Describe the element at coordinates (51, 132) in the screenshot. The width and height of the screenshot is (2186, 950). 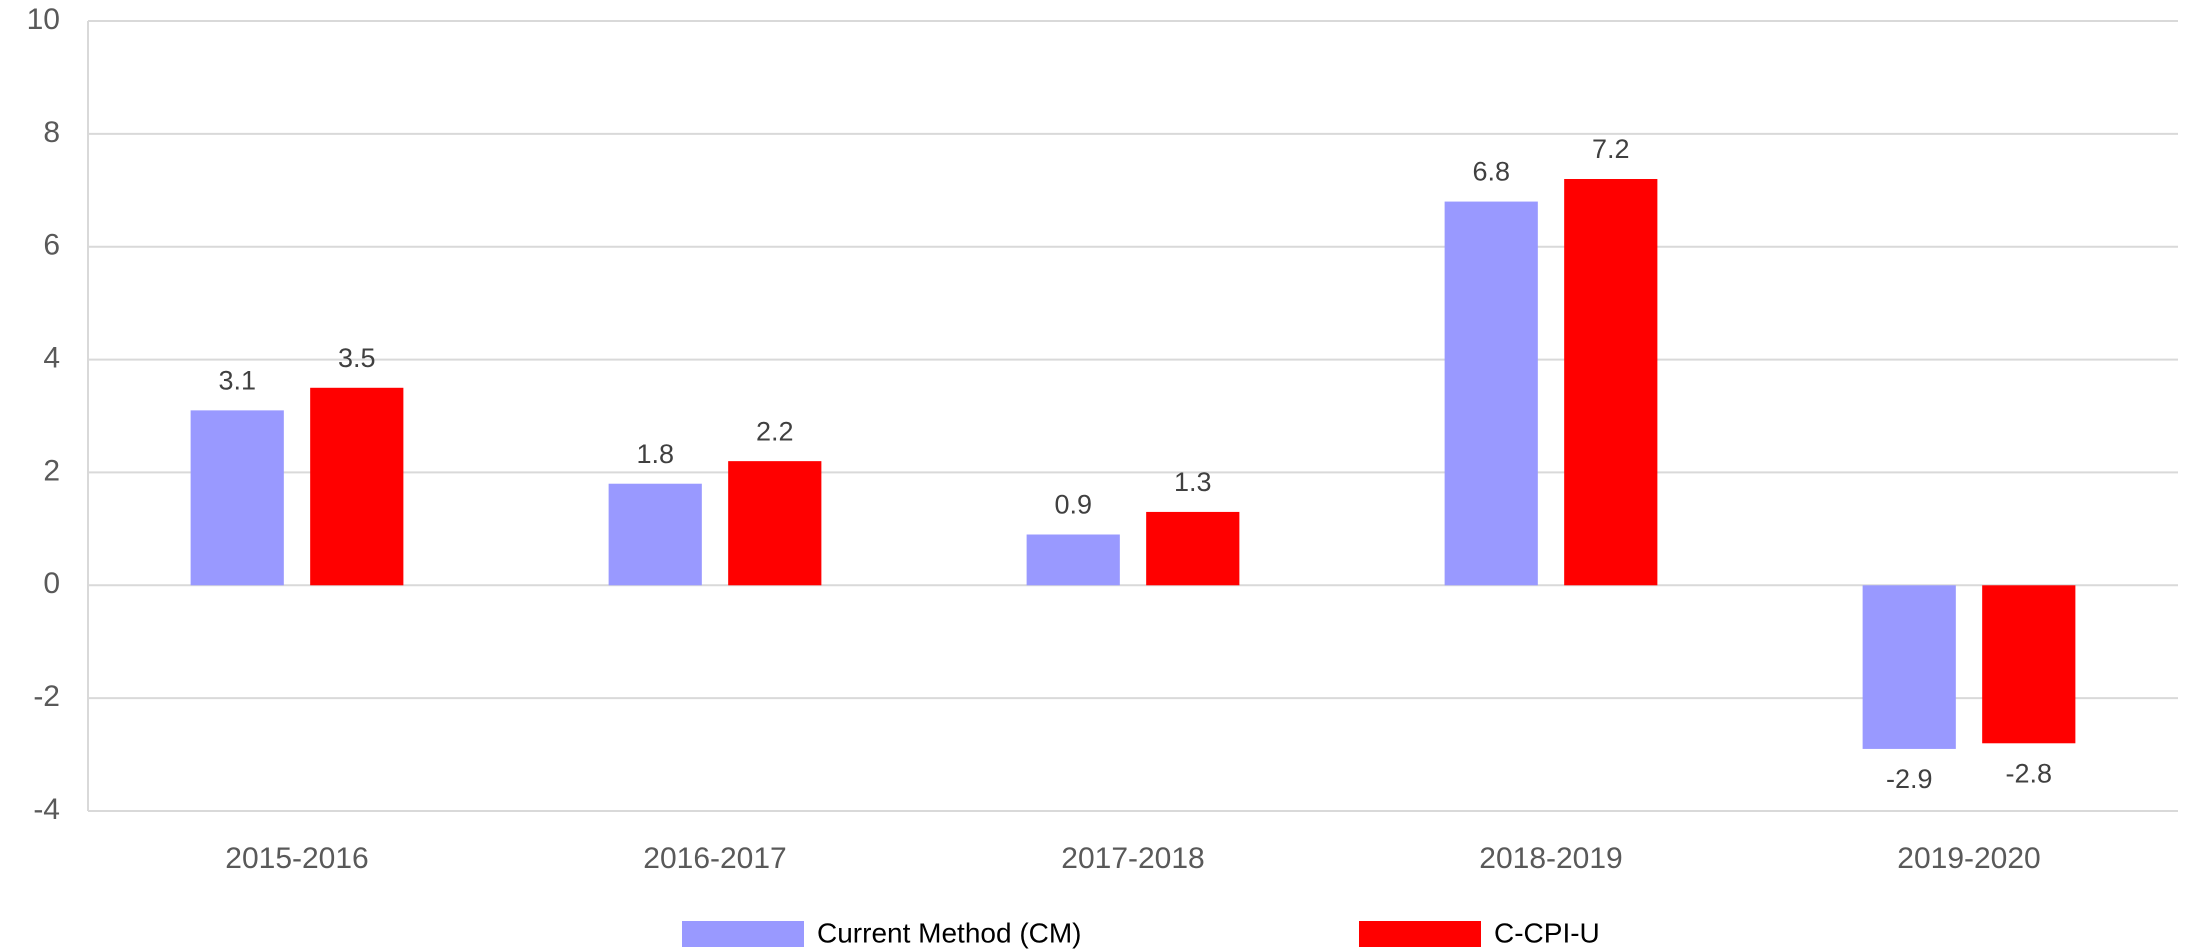
I see `y-tick-label: 8` at that location.